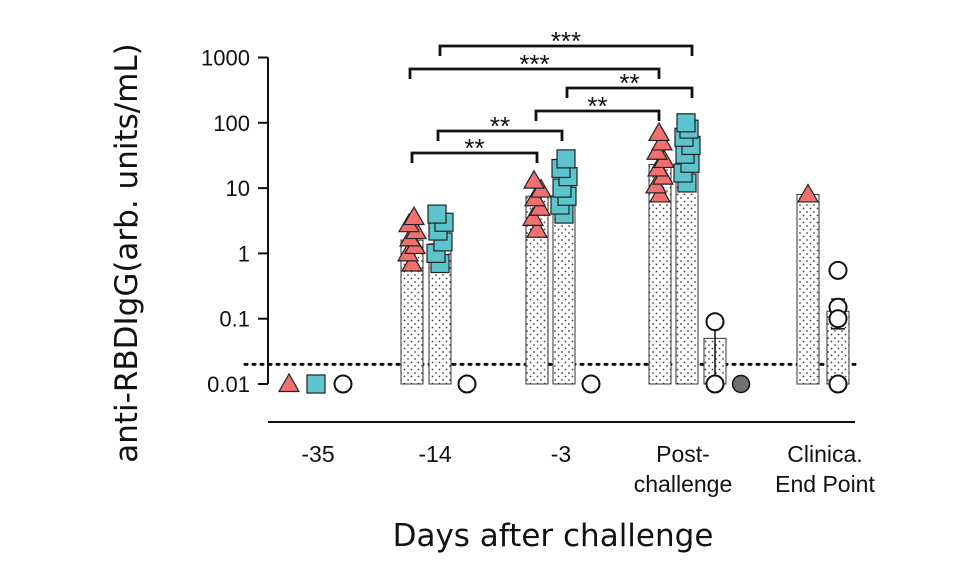 This screenshot has width=953, height=563. I want to click on category-label: -14, so click(434, 454).